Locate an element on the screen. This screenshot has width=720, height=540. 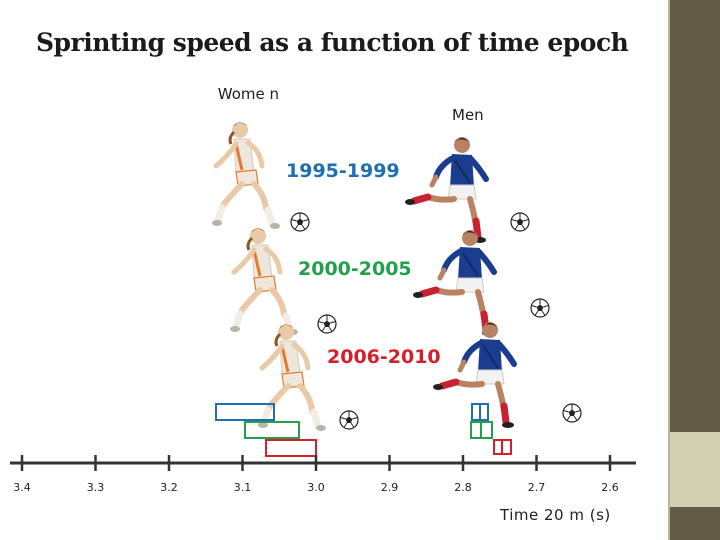
women-range-box-2000-2005 is located at coordinates (272, 430).